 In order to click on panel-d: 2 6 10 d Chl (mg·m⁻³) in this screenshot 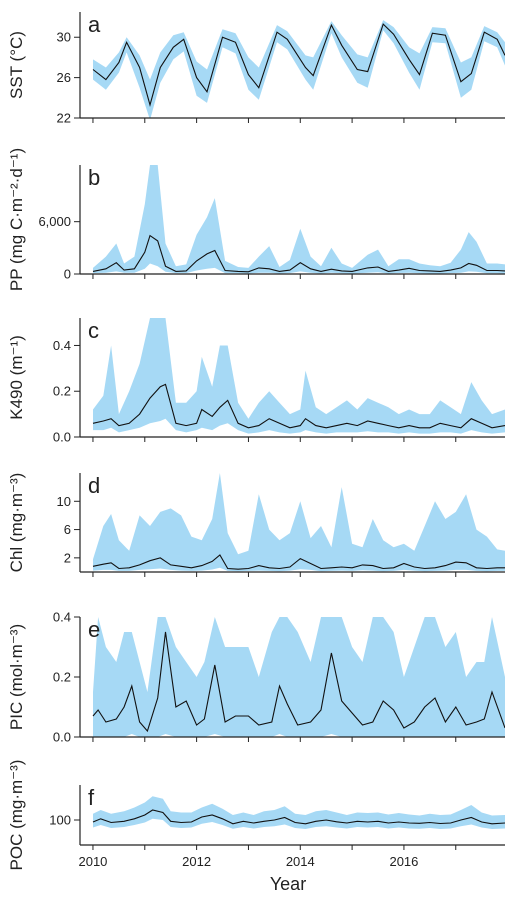, I will do `click(256, 525)`.